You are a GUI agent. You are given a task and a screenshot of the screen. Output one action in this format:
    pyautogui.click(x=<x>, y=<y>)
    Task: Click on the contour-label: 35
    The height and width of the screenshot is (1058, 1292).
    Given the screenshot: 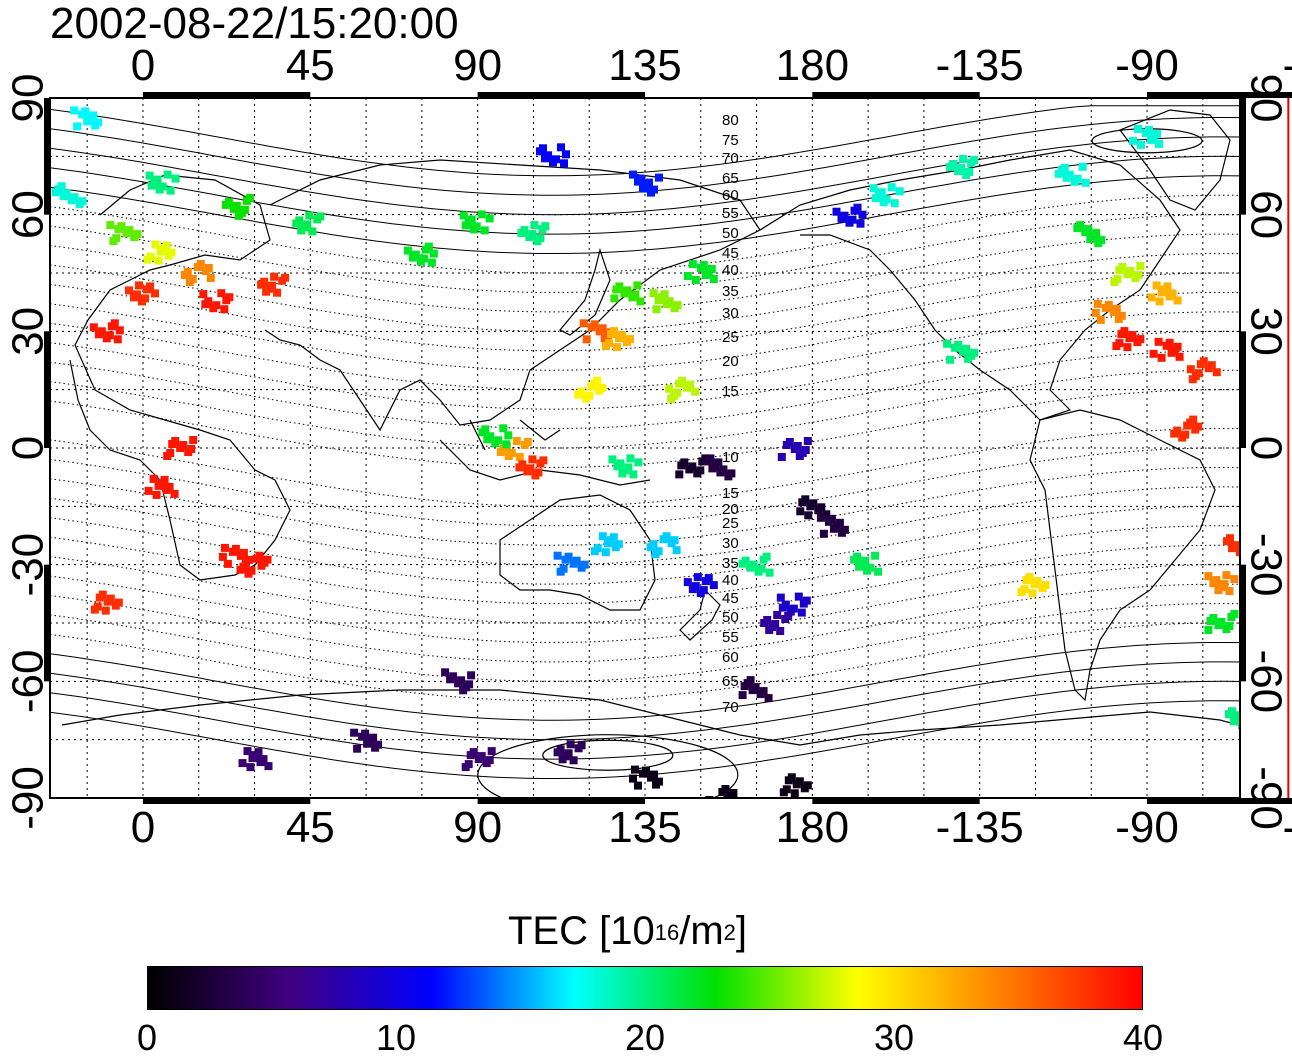 What is the action you would take?
    pyautogui.click(x=730, y=563)
    